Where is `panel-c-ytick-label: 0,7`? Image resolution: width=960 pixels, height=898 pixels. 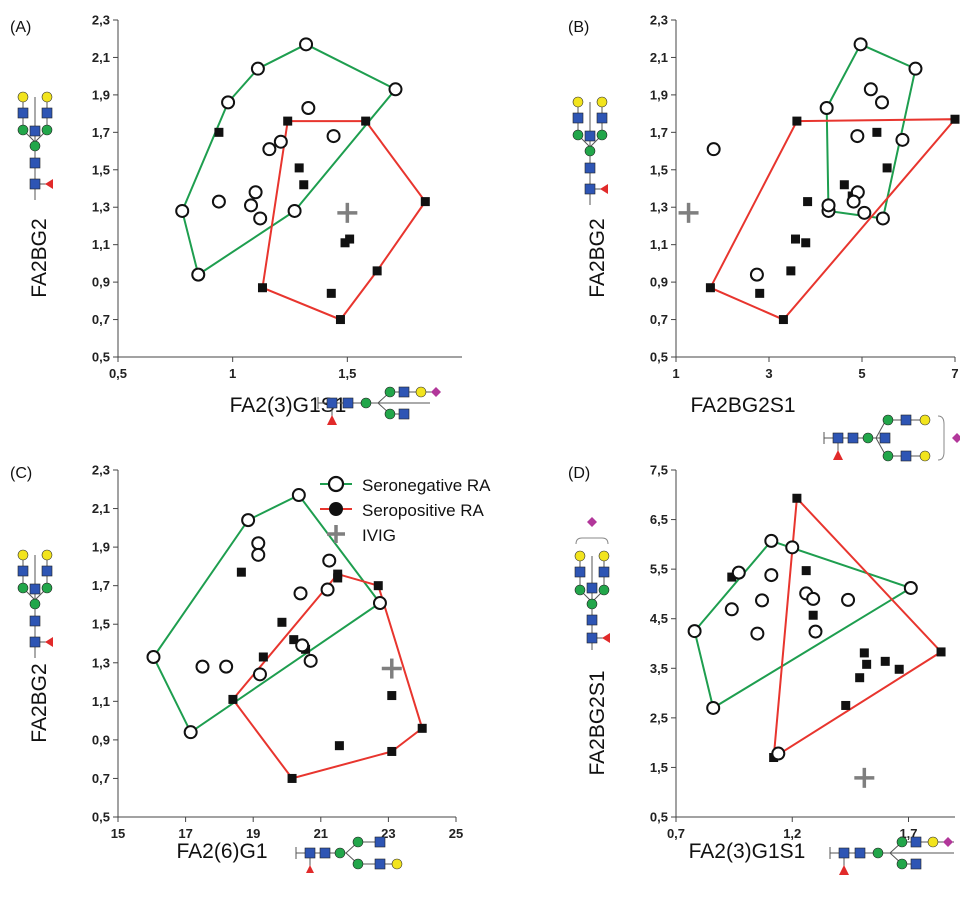 panel-c-ytick-label: 0,7 is located at coordinates (101, 778).